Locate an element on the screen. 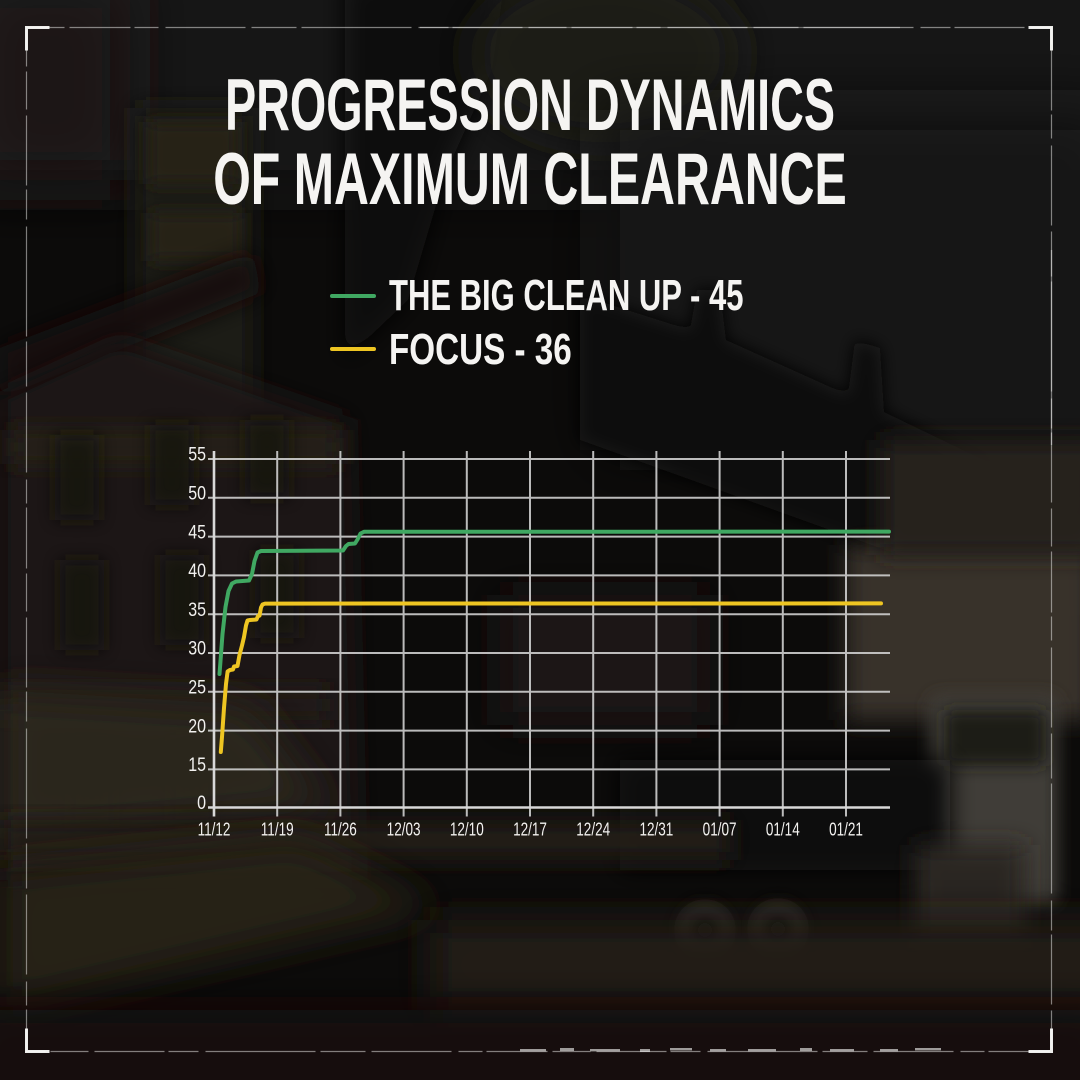 This screenshot has width=1080, height=1080. svg-text: 40 is located at coordinates (197, 571).